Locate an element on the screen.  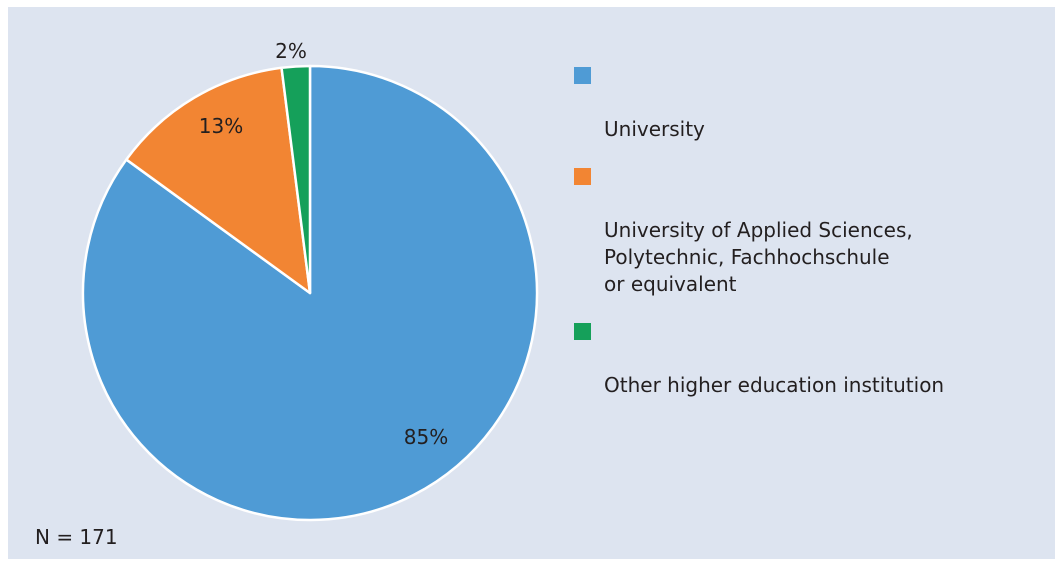
legend-item-other: Other higher education institution is located at coordinates (809, 358).